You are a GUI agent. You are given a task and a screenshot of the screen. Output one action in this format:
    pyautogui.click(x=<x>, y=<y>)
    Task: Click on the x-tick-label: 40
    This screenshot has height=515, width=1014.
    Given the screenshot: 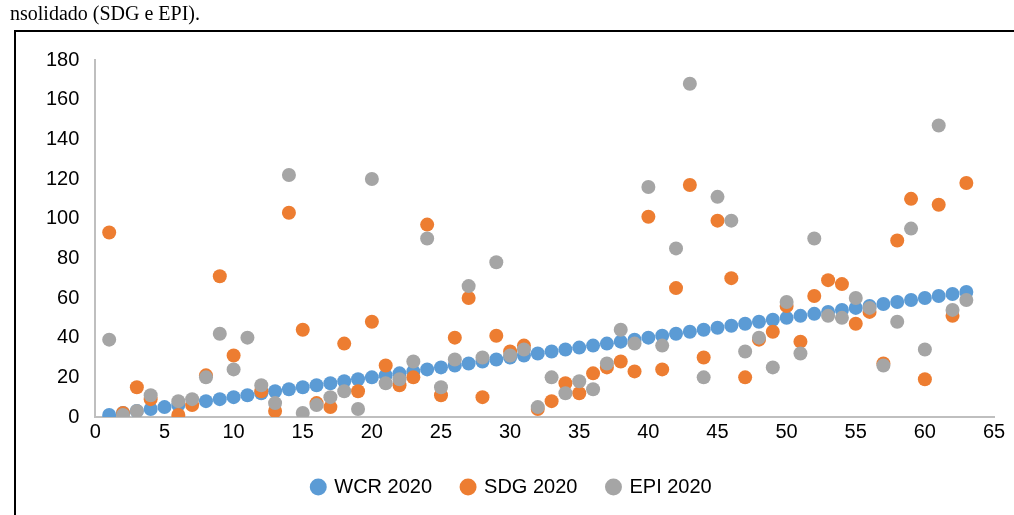 What is the action you would take?
    pyautogui.click(x=648, y=430)
    